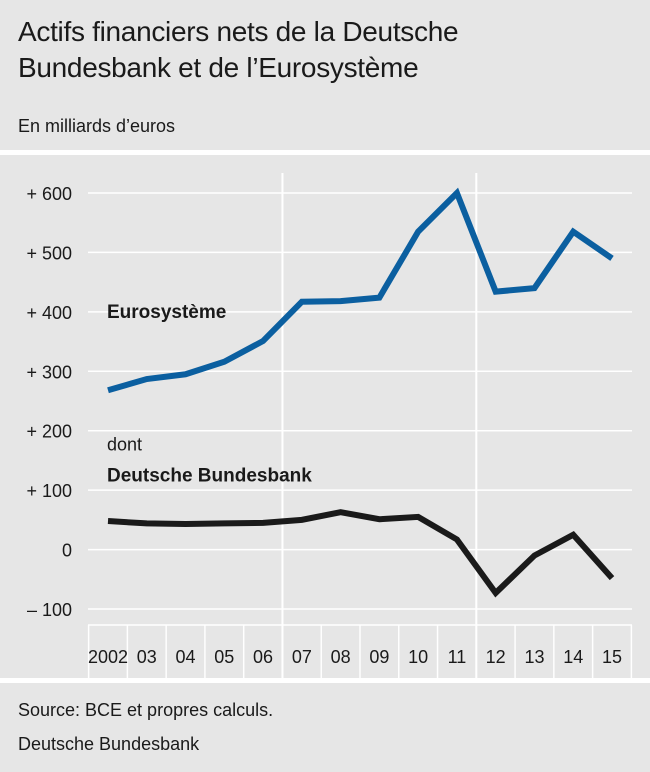  I want to click on y-axis: + 600 + 500 + 400 + 300 + 200 + 100 0 – 100, so click(49, 402).